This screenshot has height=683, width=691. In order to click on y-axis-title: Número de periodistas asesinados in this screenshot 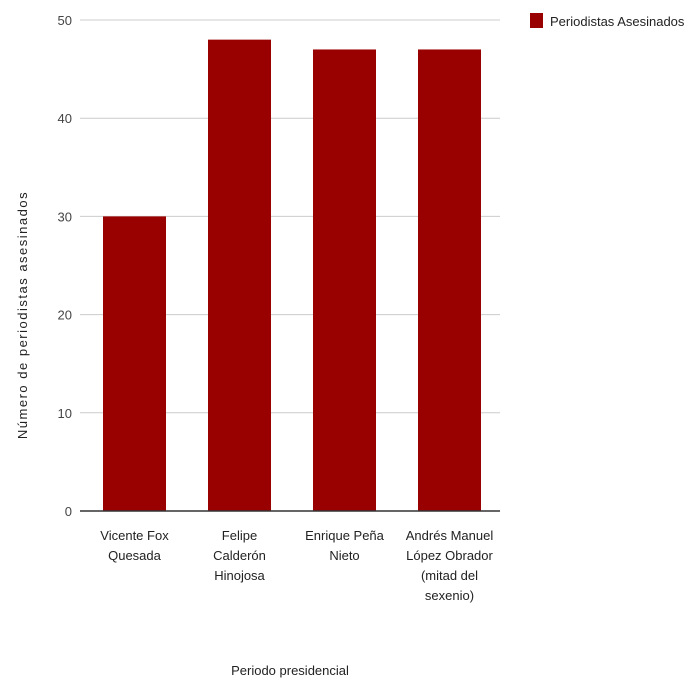, I will do `click(22, 315)`.